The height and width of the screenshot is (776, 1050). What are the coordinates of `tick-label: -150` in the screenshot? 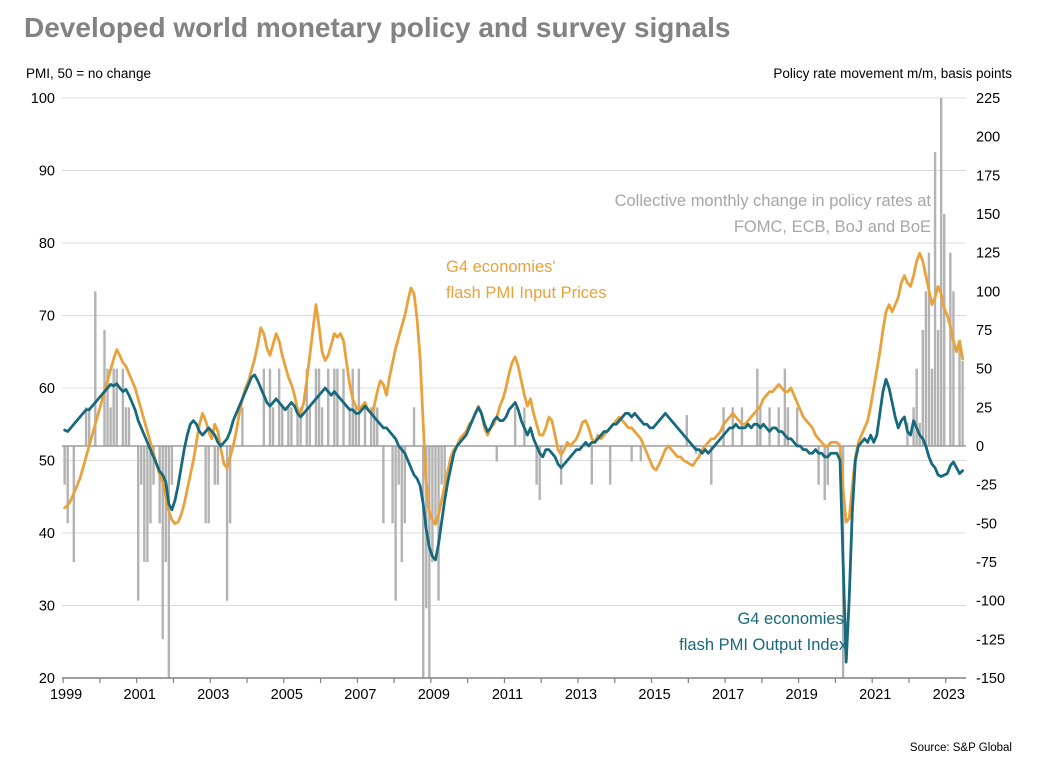 It's located at (990, 679).